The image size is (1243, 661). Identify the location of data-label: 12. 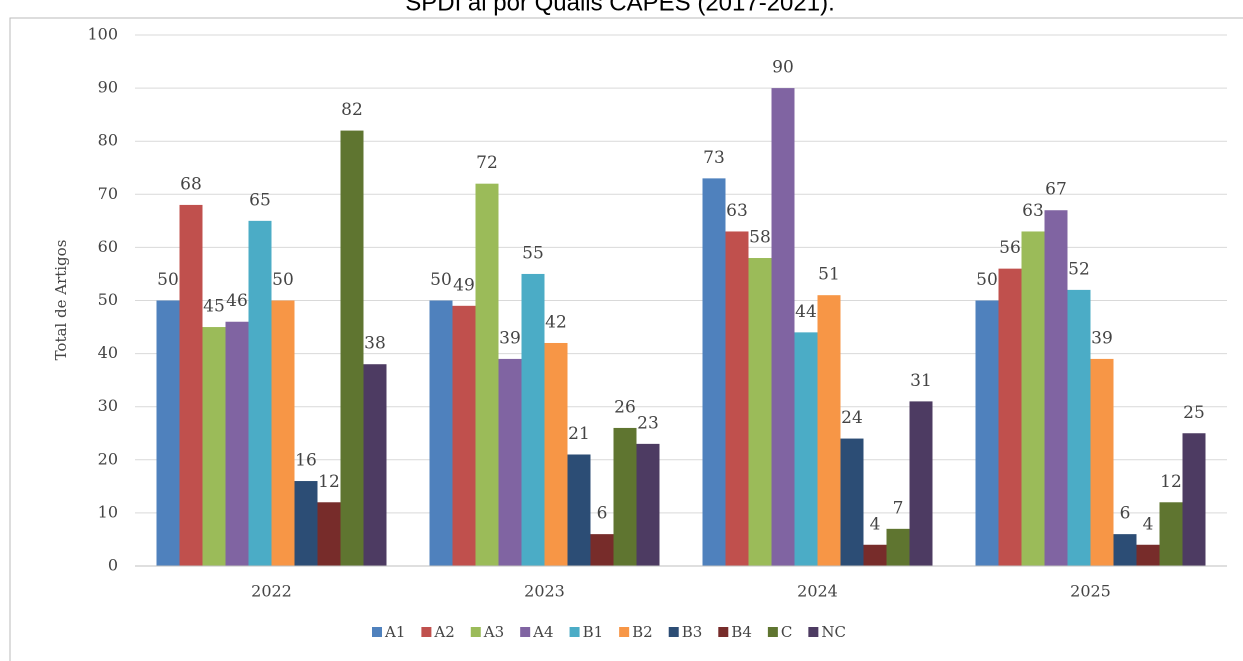
(1171, 482).